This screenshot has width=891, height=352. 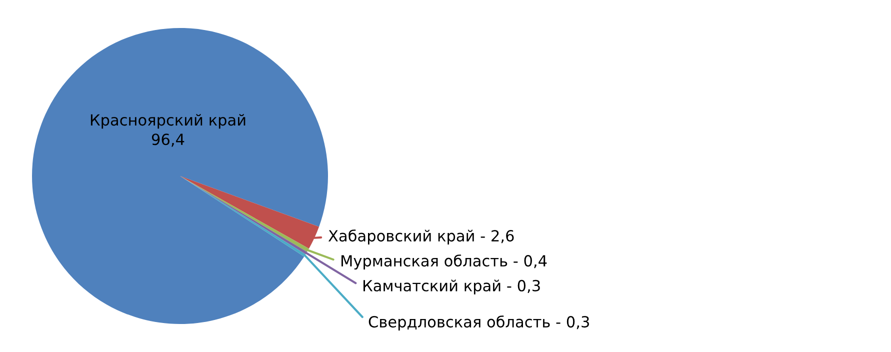 I want to click on slice-label: Мурманская область - 0,4, so click(x=444, y=262).